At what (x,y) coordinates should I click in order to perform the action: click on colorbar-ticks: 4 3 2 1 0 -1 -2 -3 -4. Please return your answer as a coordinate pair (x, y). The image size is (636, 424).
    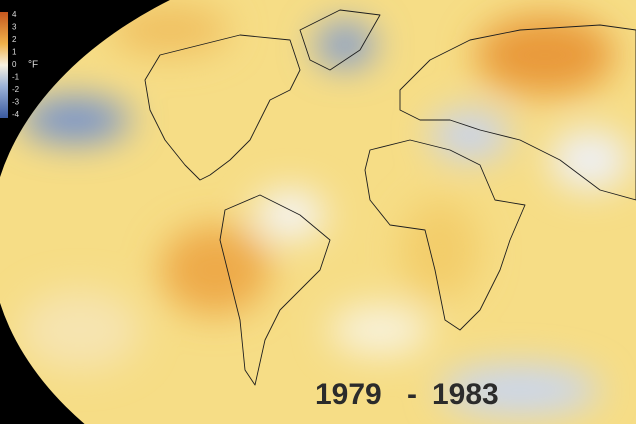
    Looking at the image, I should click on (16, 64).